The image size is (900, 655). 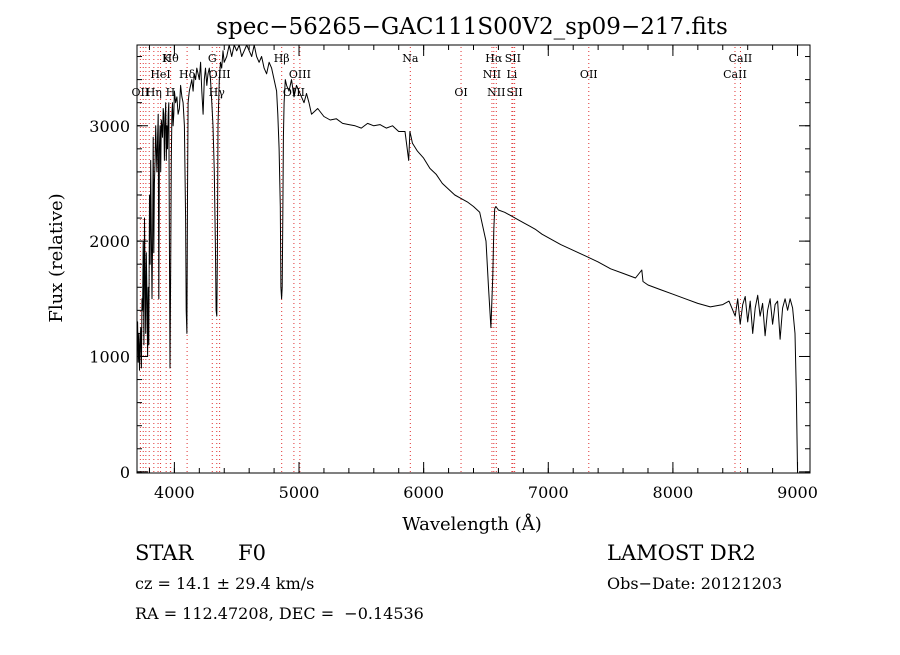 I want to click on line-label-12: Hγ, so click(x=217, y=92).